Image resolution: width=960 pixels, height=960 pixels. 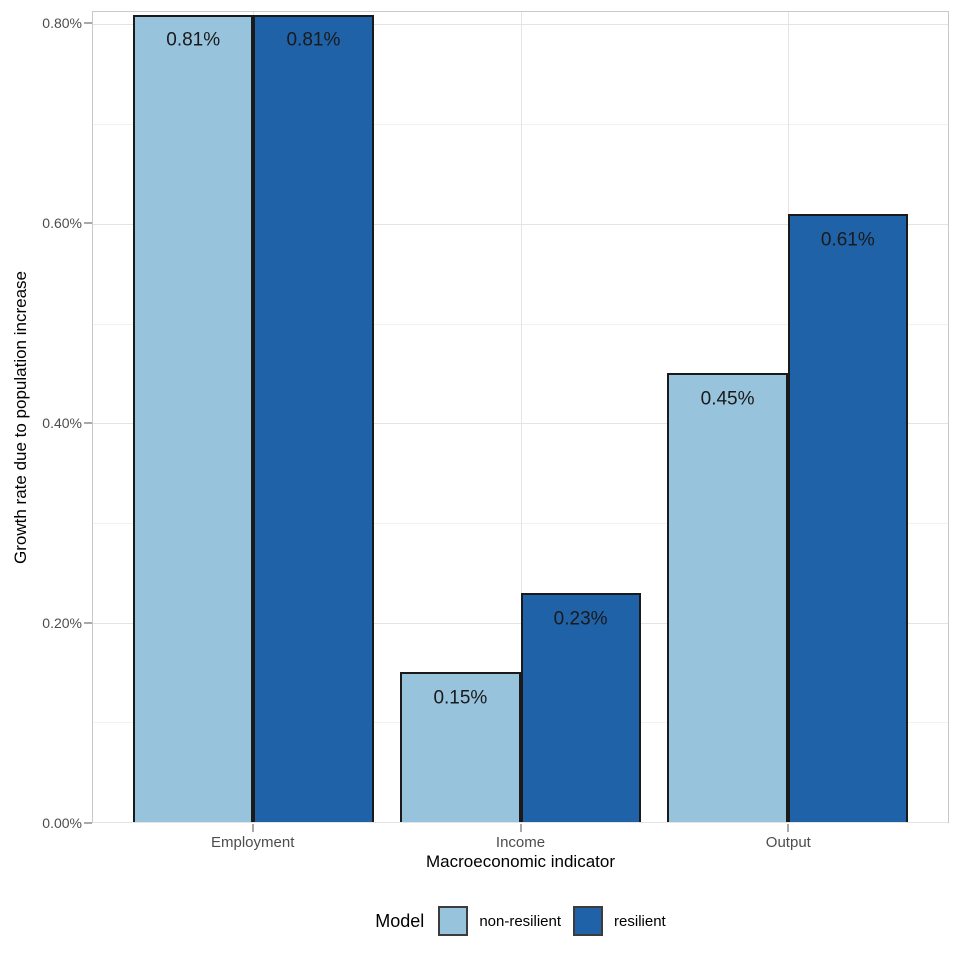 I want to click on legend: Model non-resilient resilient, so click(x=520, y=921).